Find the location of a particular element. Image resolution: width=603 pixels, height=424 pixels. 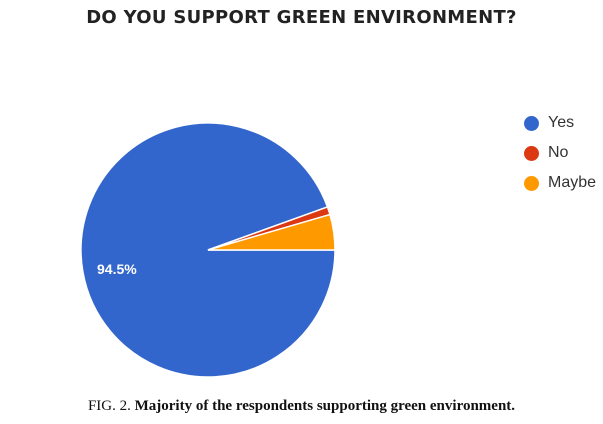

data-label-yes: 94.5% is located at coordinates (117, 269).